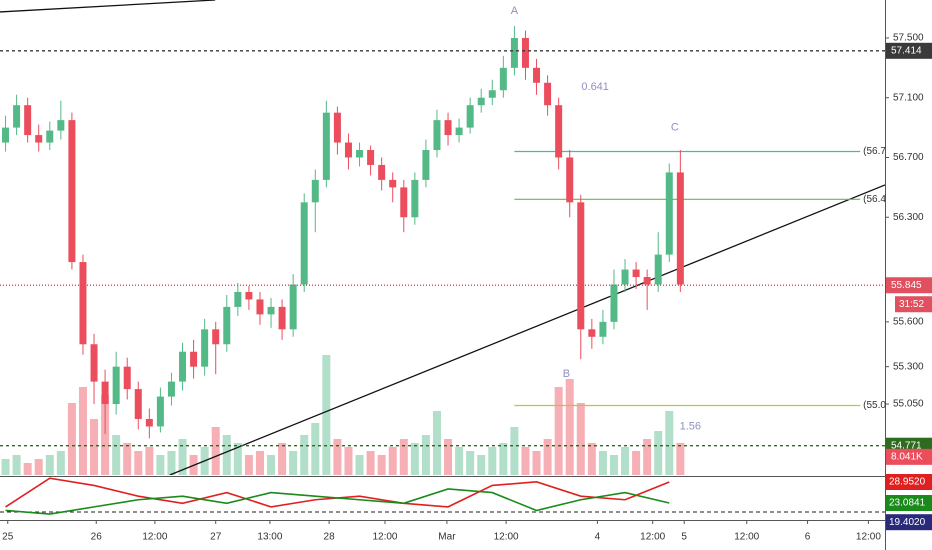 The image size is (932, 550). Describe the element at coordinates (8, 537) in the screenshot. I see `x-tick-label: 25` at that location.